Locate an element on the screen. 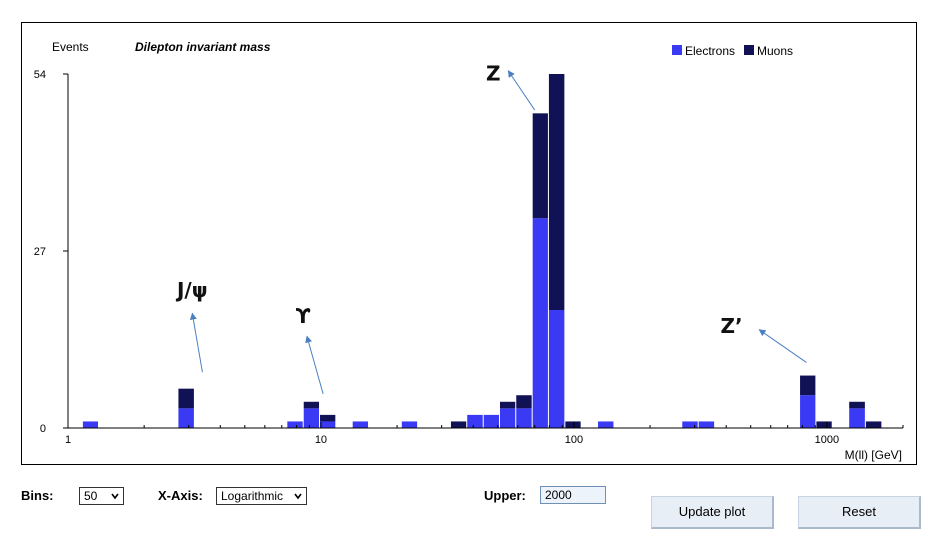 This screenshot has width=937, height=549. xaxis-select: Logarithmic is located at coordinates (261, 496).